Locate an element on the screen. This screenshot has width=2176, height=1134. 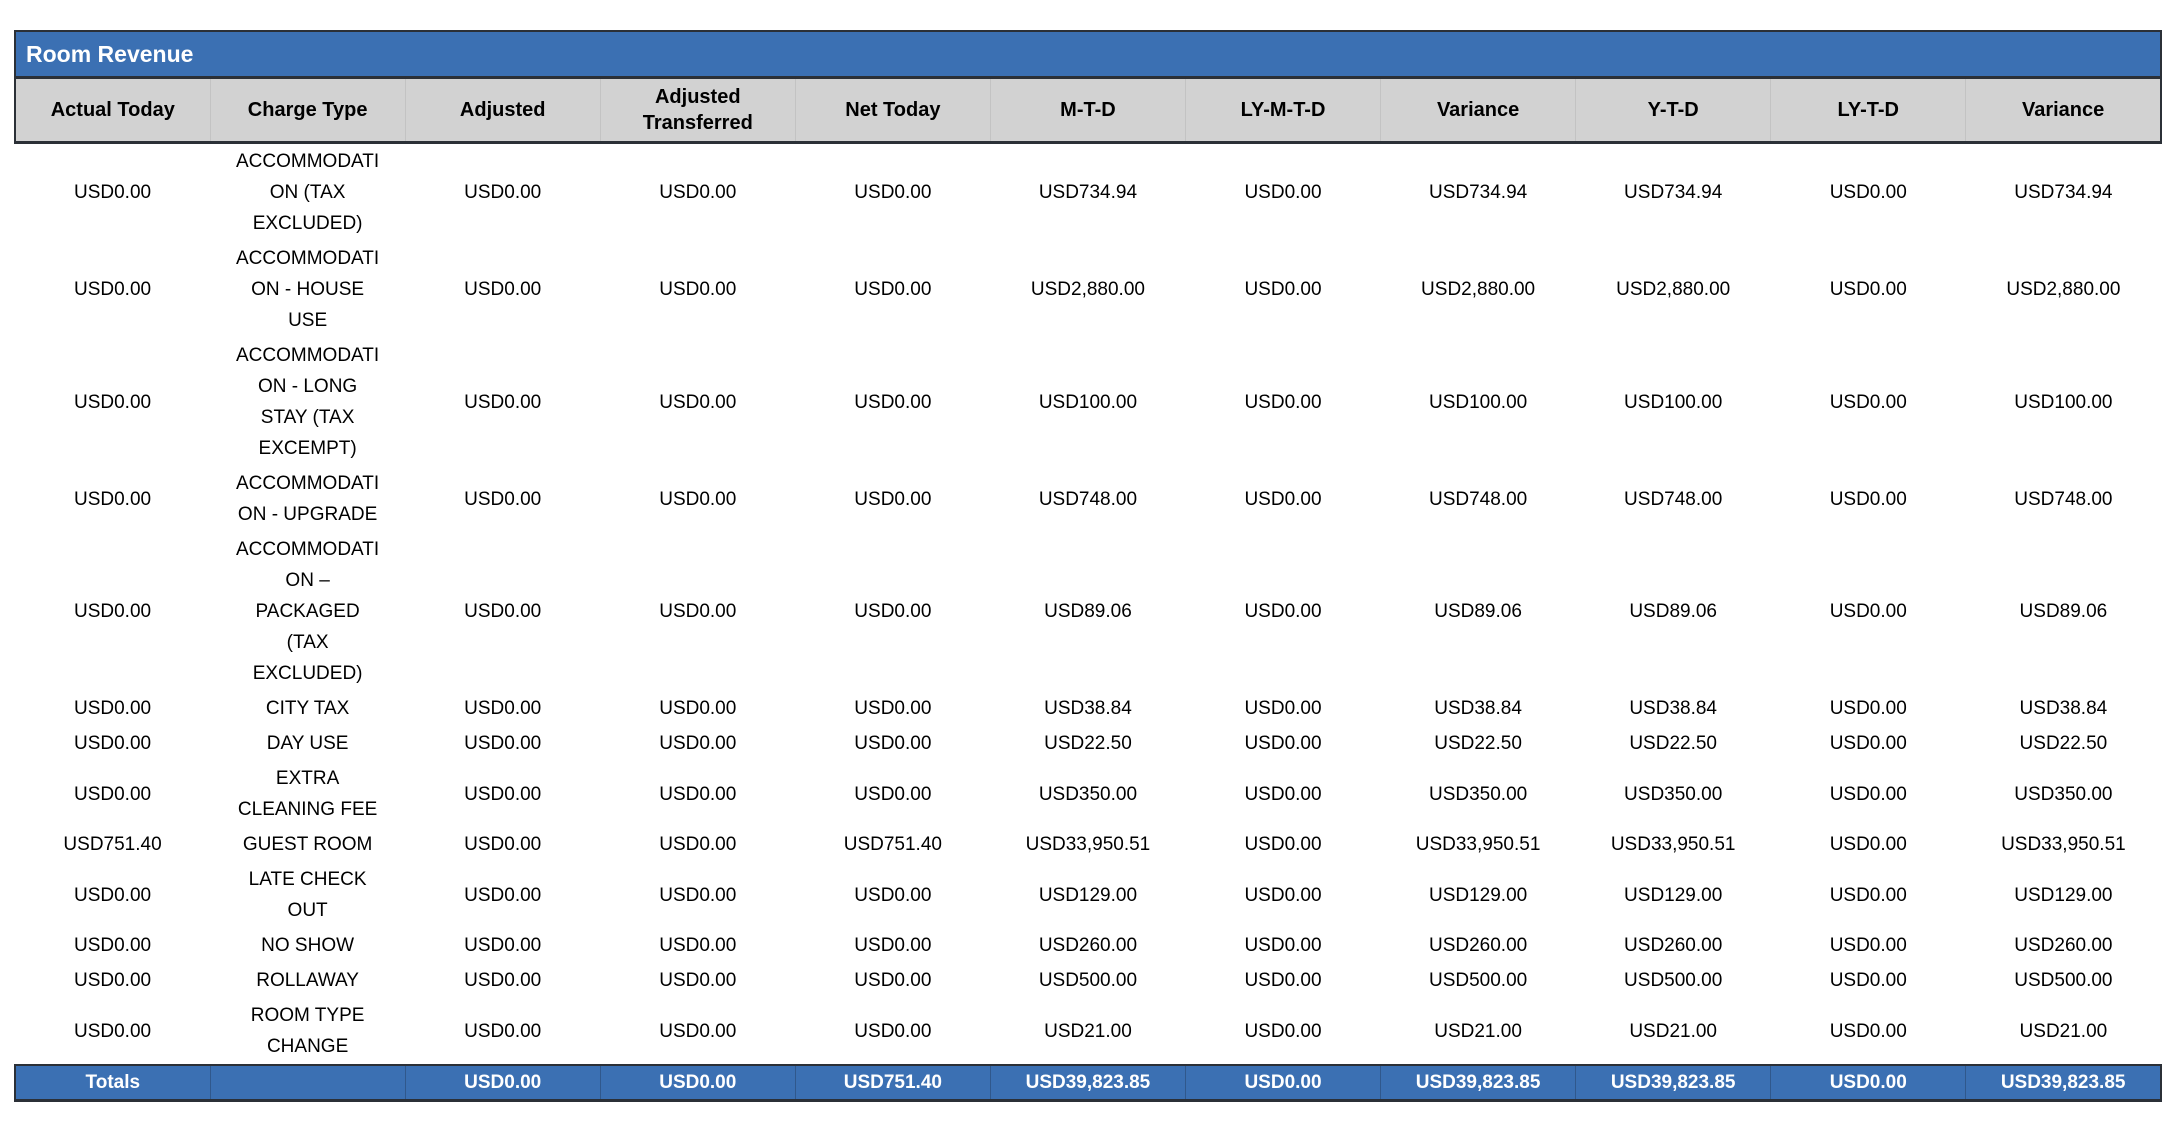
title-row: Room Revenue is located at coordinates (1088, 54).